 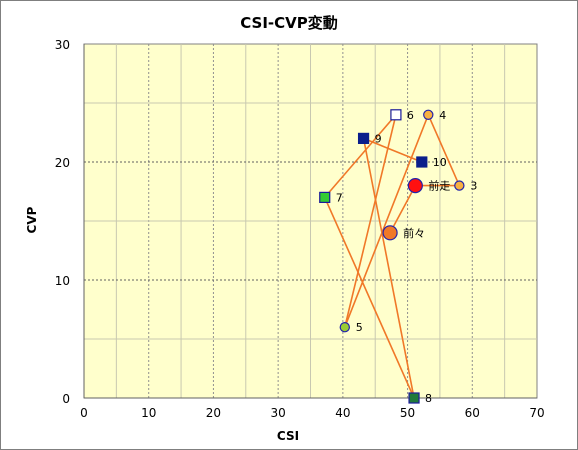 I want to click on y-tick-label: 30, so click(x=62, y=45).